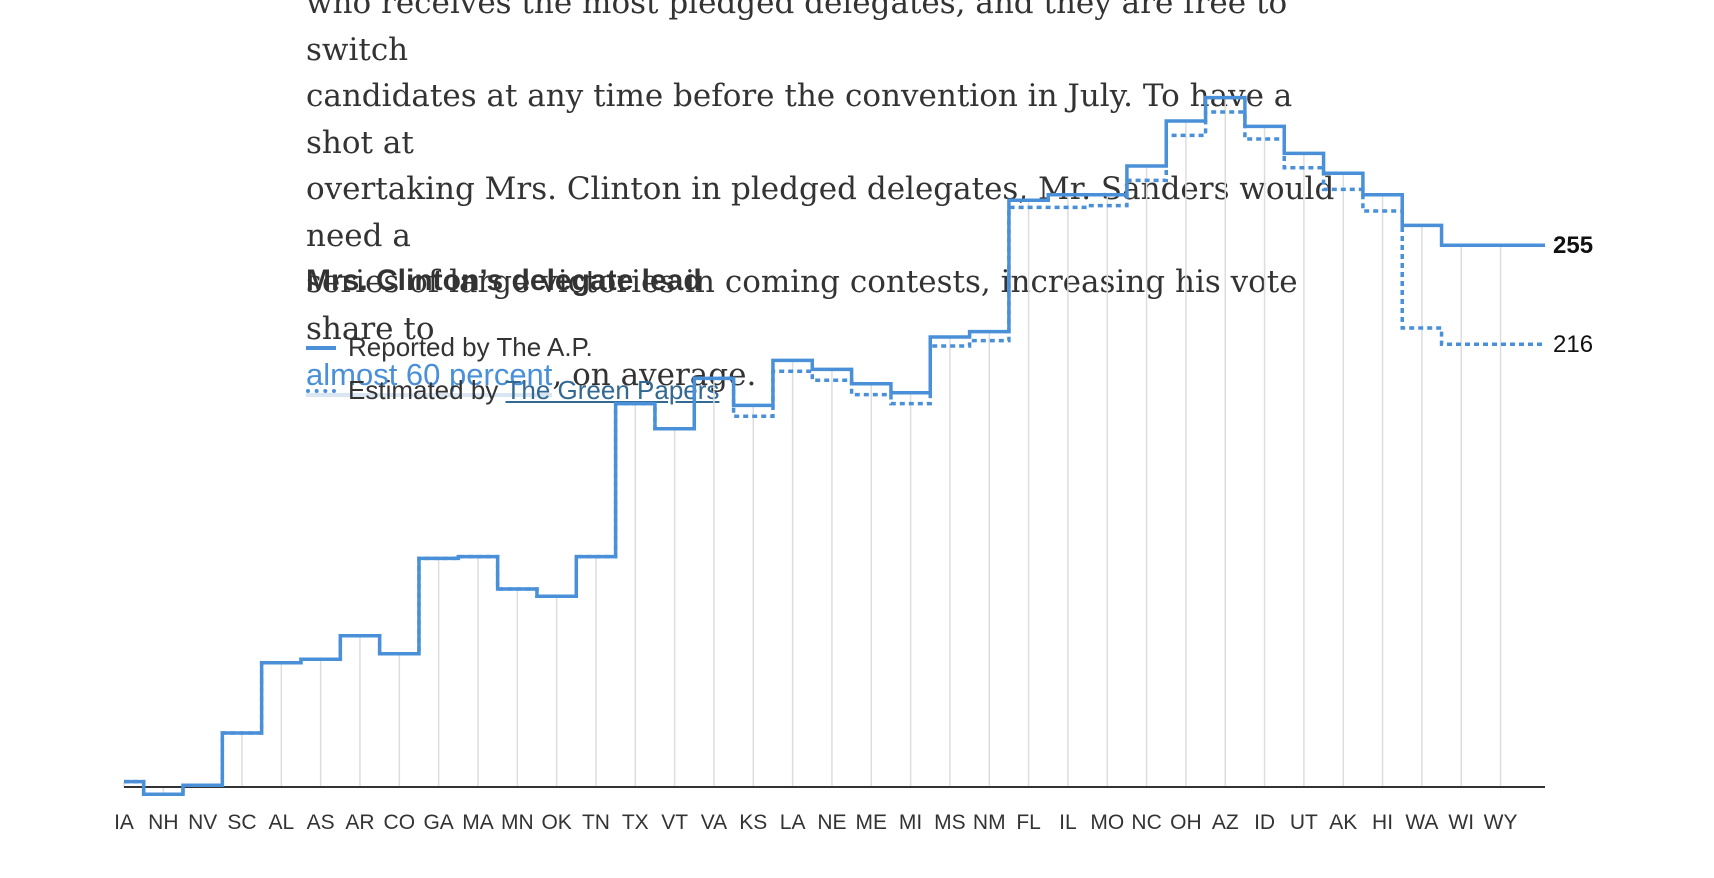 Image resolution: width=1714 pixels, height=878 pixels. I want to click on estimated-end-label: 216, so click(1573, 344).